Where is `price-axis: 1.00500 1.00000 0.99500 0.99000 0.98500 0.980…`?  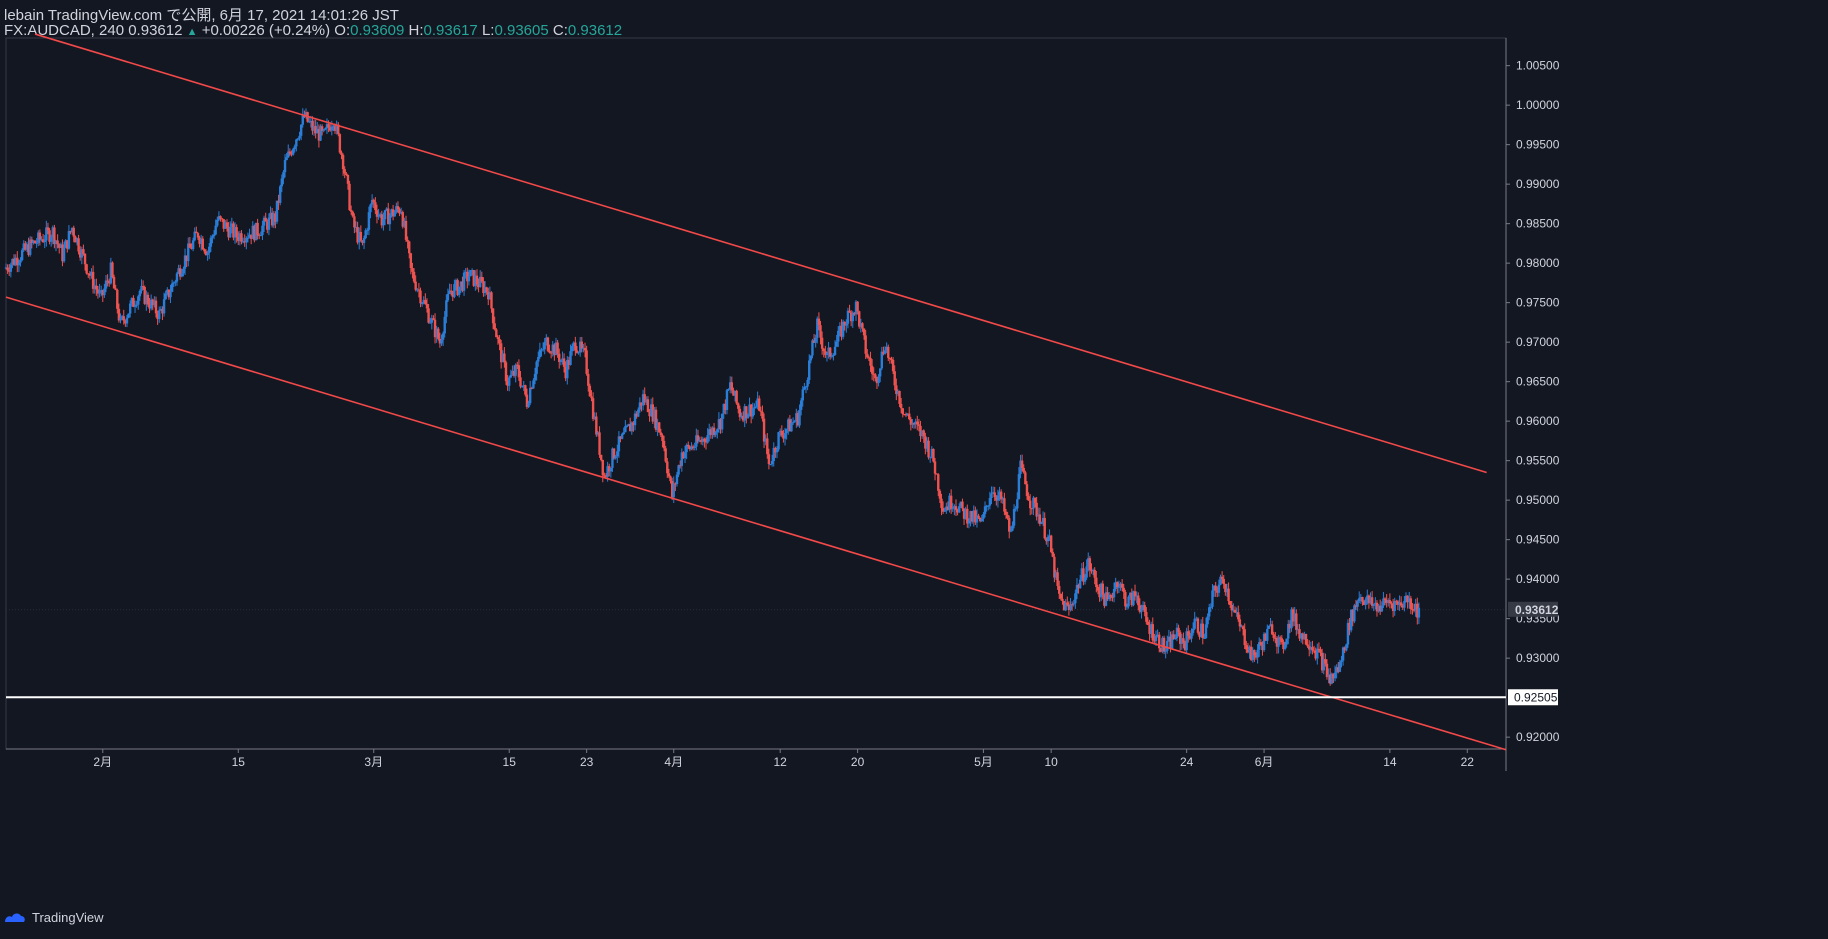
price-axis: 1.00500 1.00000 0.99500 0.99000 0.98500 0.980… is located at coordinates (1533, 402).